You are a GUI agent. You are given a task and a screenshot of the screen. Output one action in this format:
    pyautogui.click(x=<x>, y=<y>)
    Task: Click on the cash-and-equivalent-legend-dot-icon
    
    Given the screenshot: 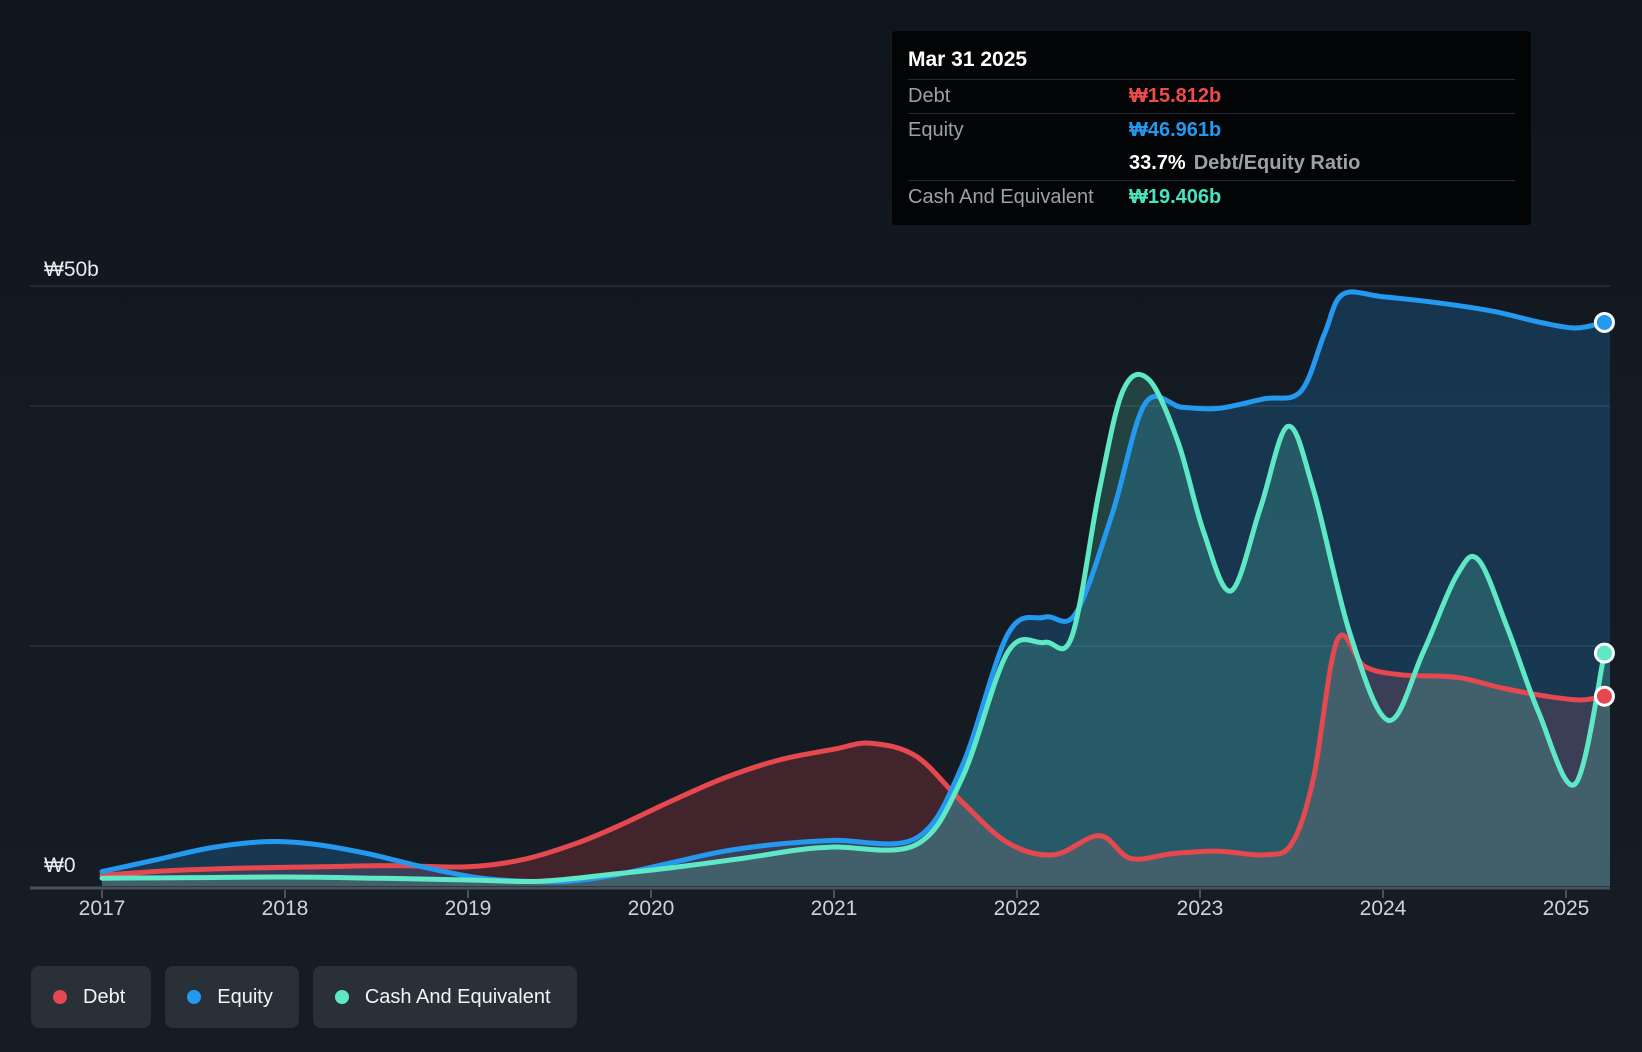 What is the action you would take?
    pyautogui.click(x=341, y=997)
    